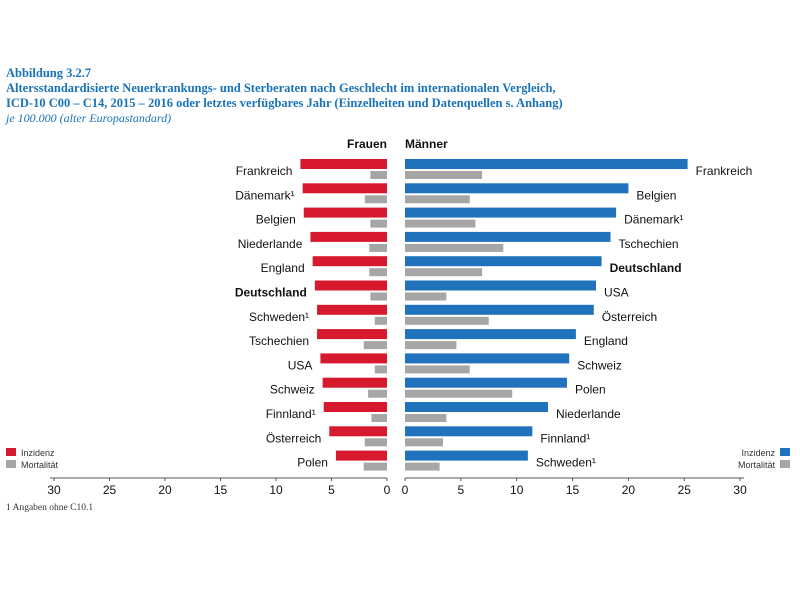 This screenshot has width=800, height=600. What do you see at coordinates (590, 390) in the screenshot?
I see `category-label-maenner: Polen` at bounding box center [590, 390].